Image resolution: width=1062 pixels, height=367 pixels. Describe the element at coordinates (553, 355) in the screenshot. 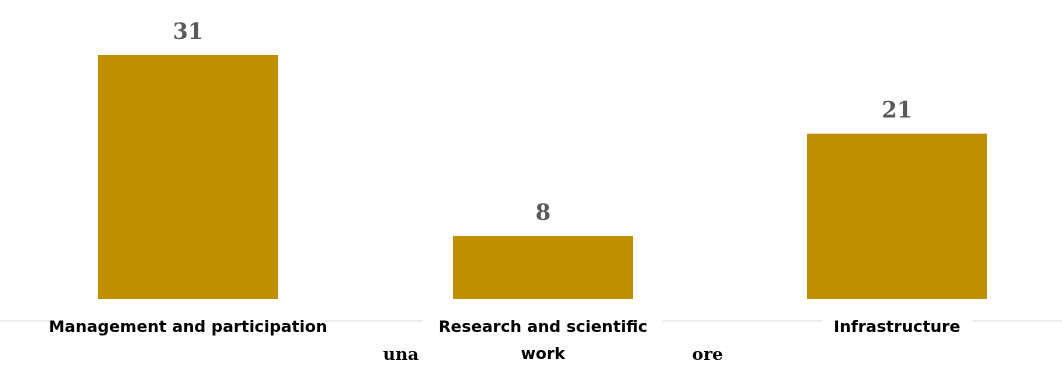

I see `partially-hidden-axis-title: una ore` at that location.